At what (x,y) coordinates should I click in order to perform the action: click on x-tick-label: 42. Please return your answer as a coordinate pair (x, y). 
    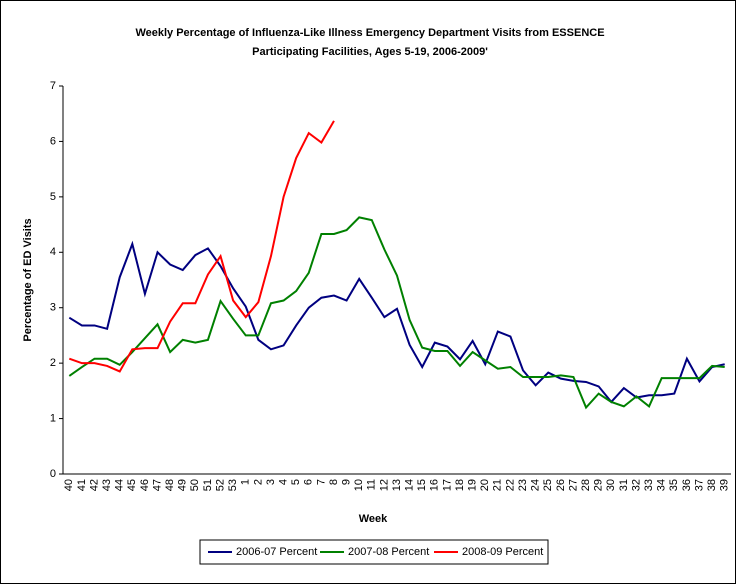
    Looking at the image, I should click on (94, 485).